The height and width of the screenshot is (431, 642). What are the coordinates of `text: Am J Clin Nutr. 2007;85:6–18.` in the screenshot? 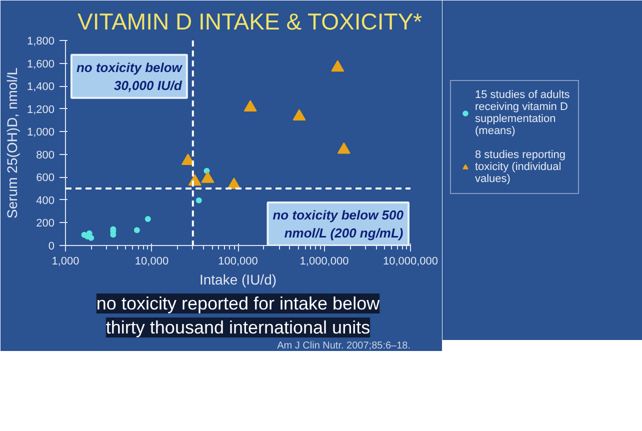 It's located at (344, 346).